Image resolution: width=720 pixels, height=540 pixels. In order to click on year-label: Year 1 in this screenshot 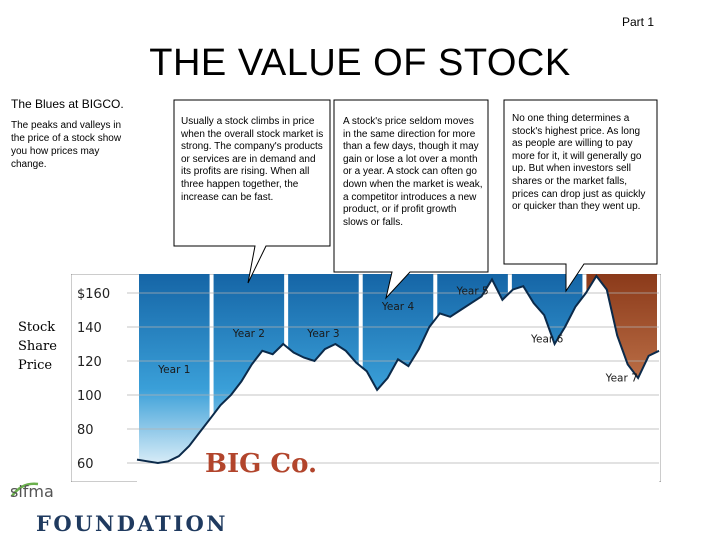, I will do `click(173, 370)`.